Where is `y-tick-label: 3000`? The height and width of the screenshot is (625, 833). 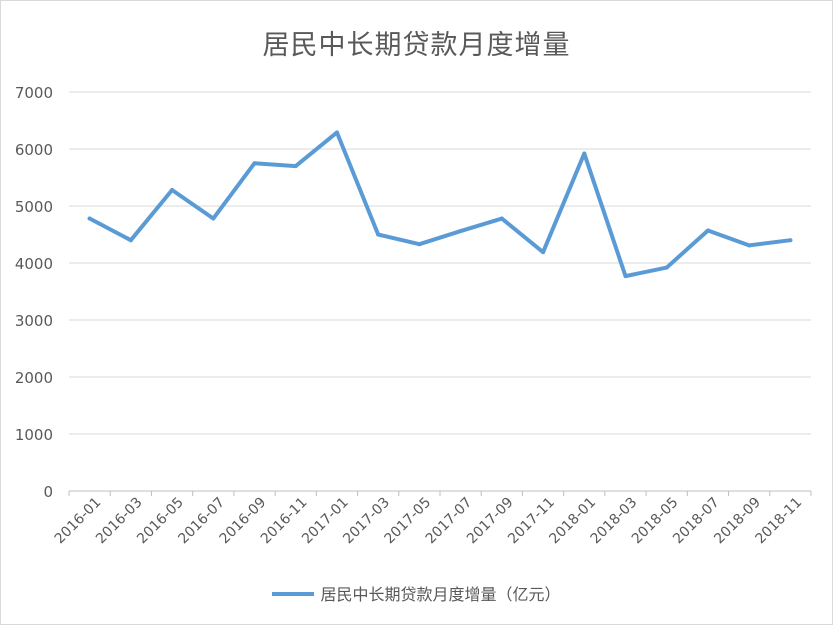
y-tick-label: 3000 is located at coordinates (34, 321).